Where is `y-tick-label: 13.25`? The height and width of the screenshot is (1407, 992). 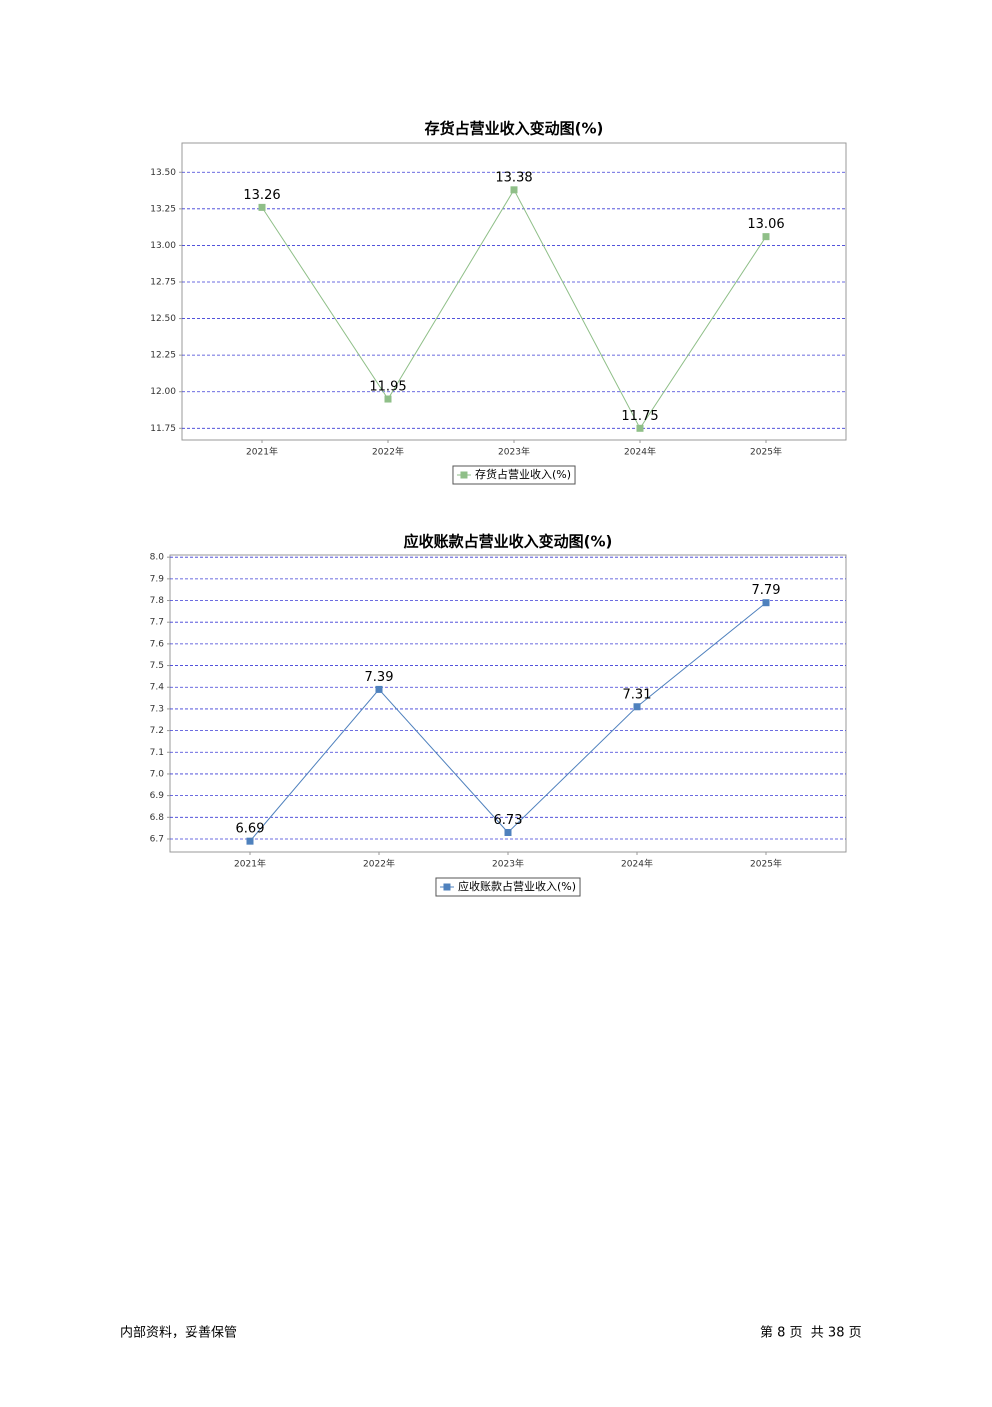
y-tick-label: 13.25 is located at coordinates (163, 209).